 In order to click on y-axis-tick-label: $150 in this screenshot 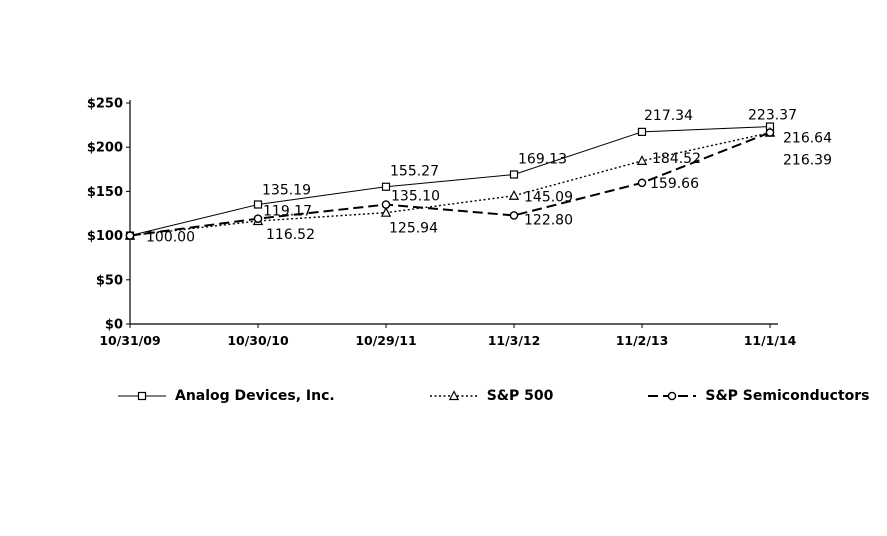, I will do `click(105, 192)`.